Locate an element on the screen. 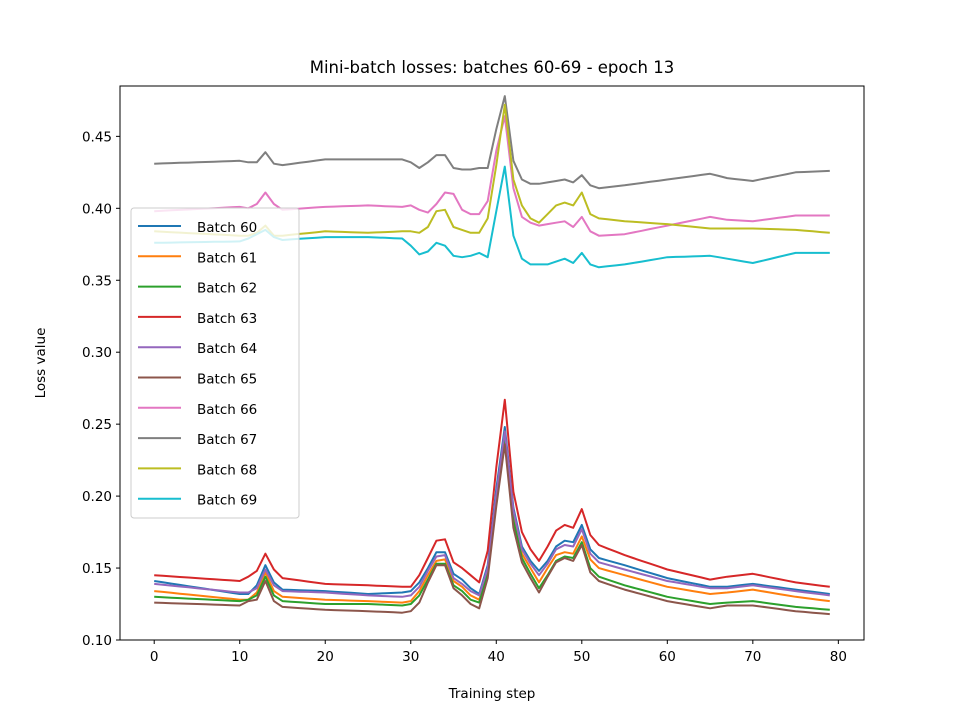  x-tick-label: 60 is located at coordinates (667, 657).